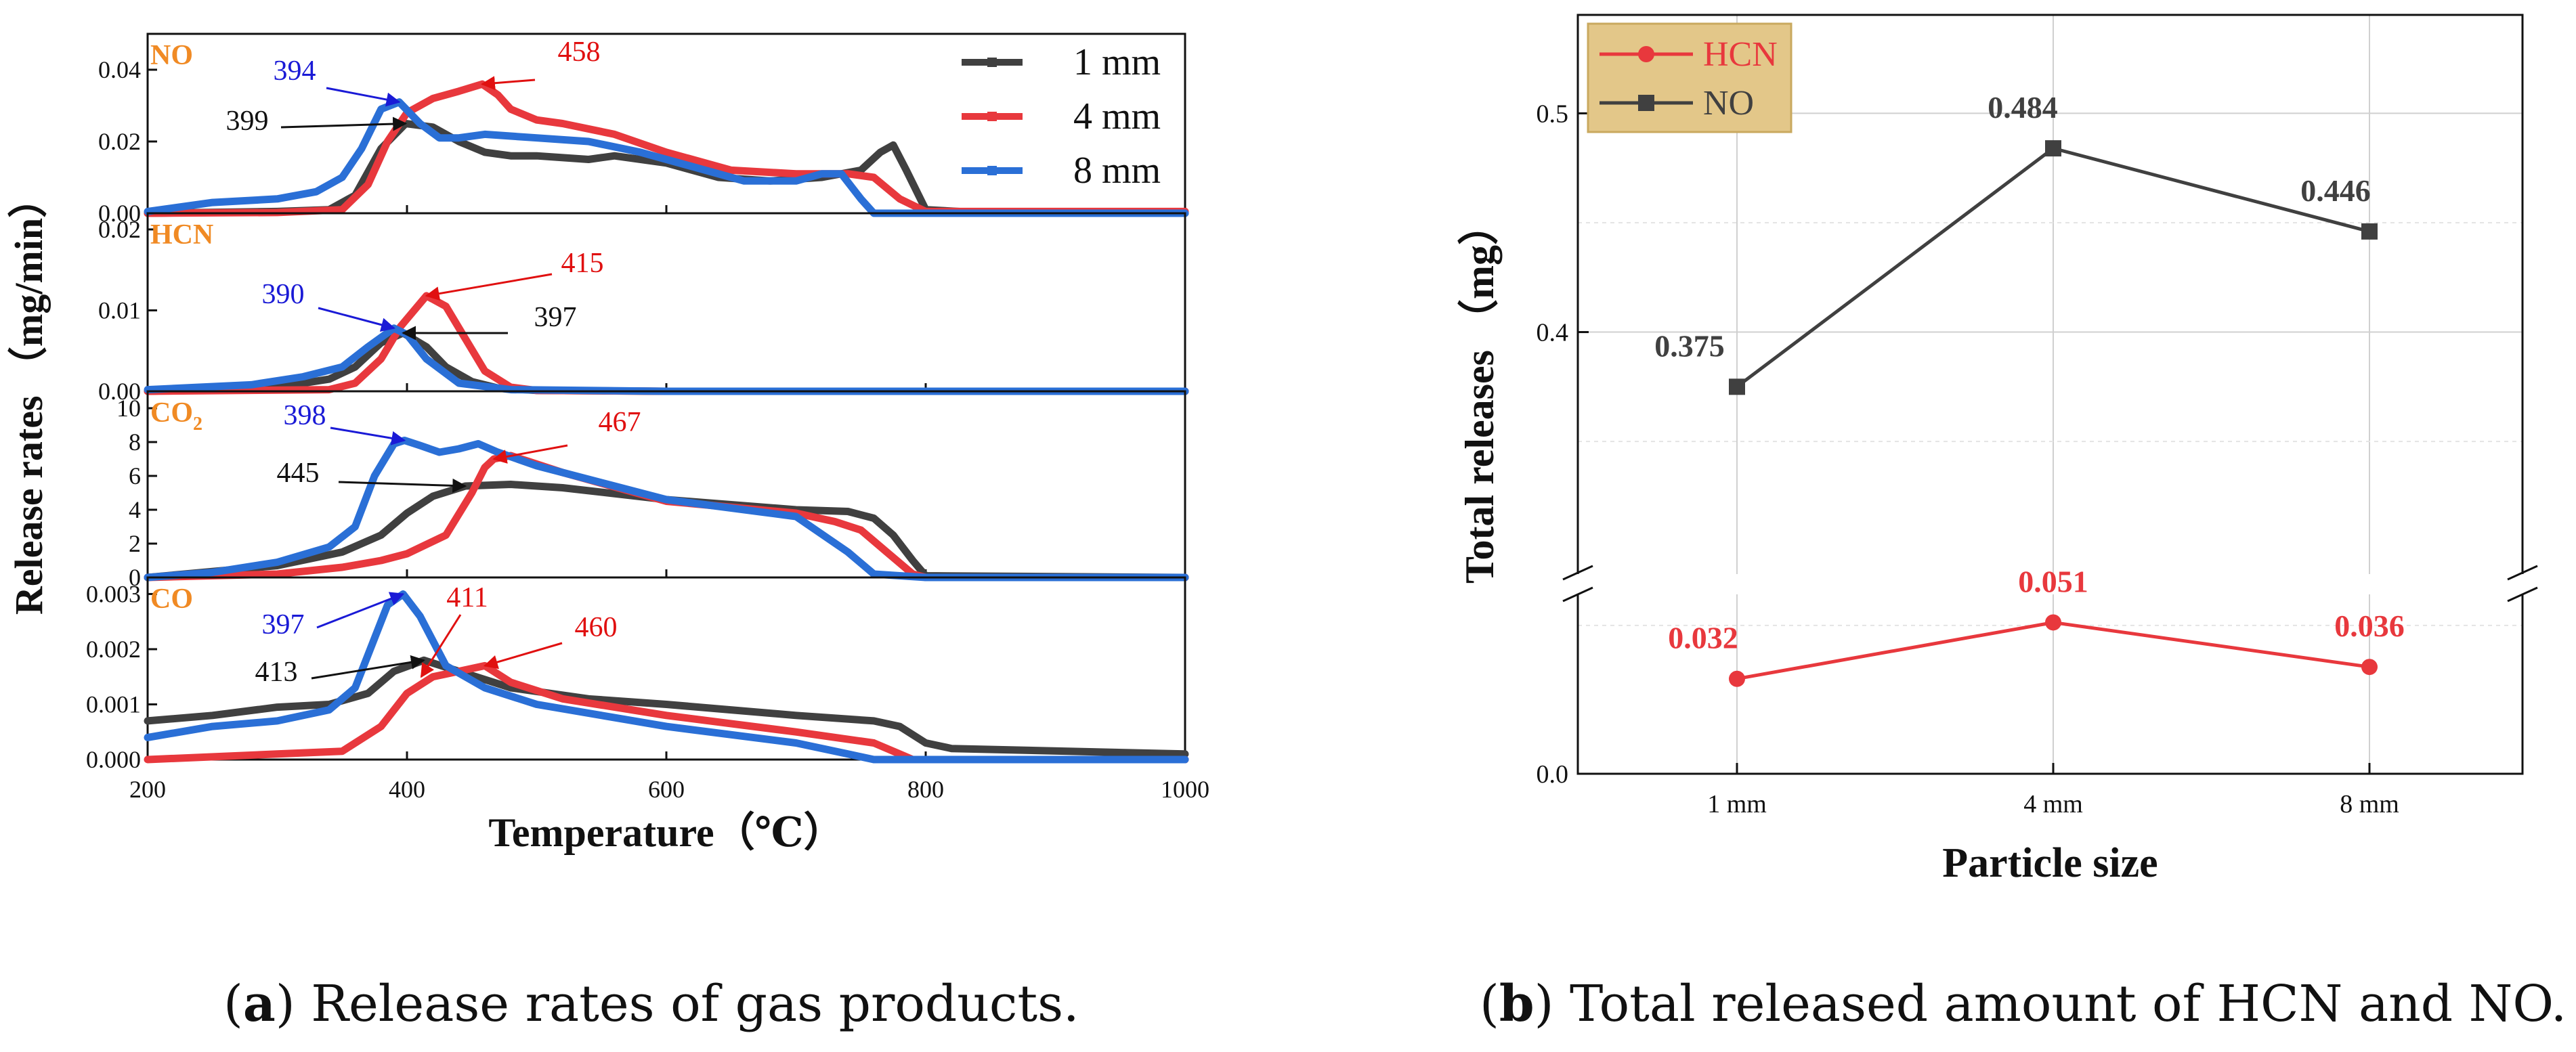 Image resolution: width=2576 pixels, height=1052 pixels. I want to click on legend-marker-hcn, so click(1646, 54).